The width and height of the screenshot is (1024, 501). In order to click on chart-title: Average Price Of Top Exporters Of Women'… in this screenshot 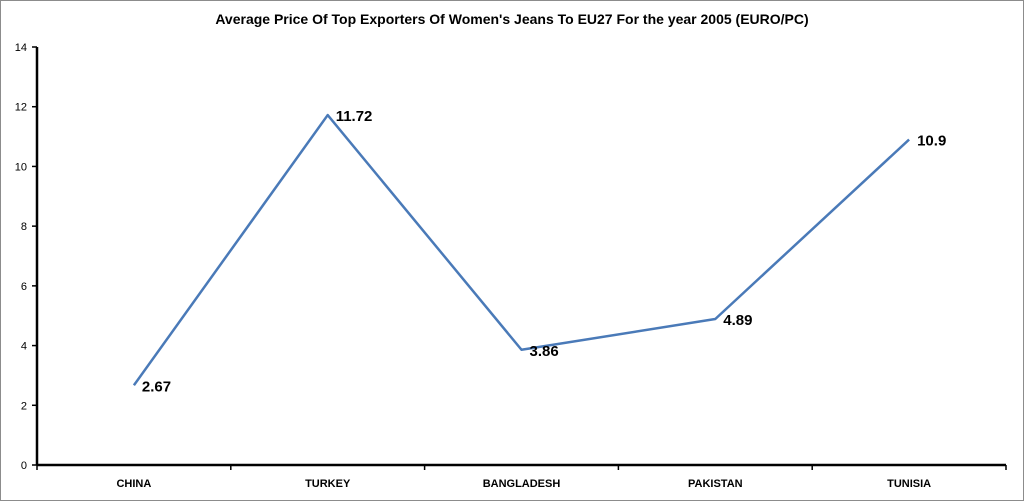, I will do `click(511, 19)`.